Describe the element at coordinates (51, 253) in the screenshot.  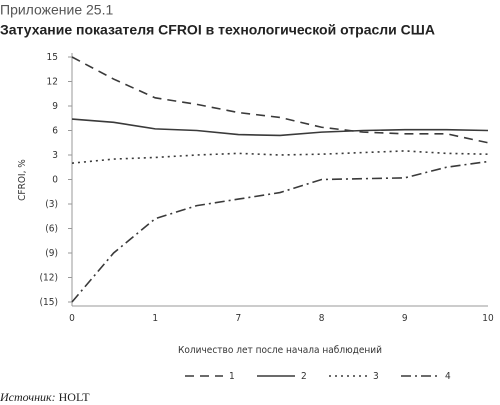
I see `y-tick-label: (9)` at that location.